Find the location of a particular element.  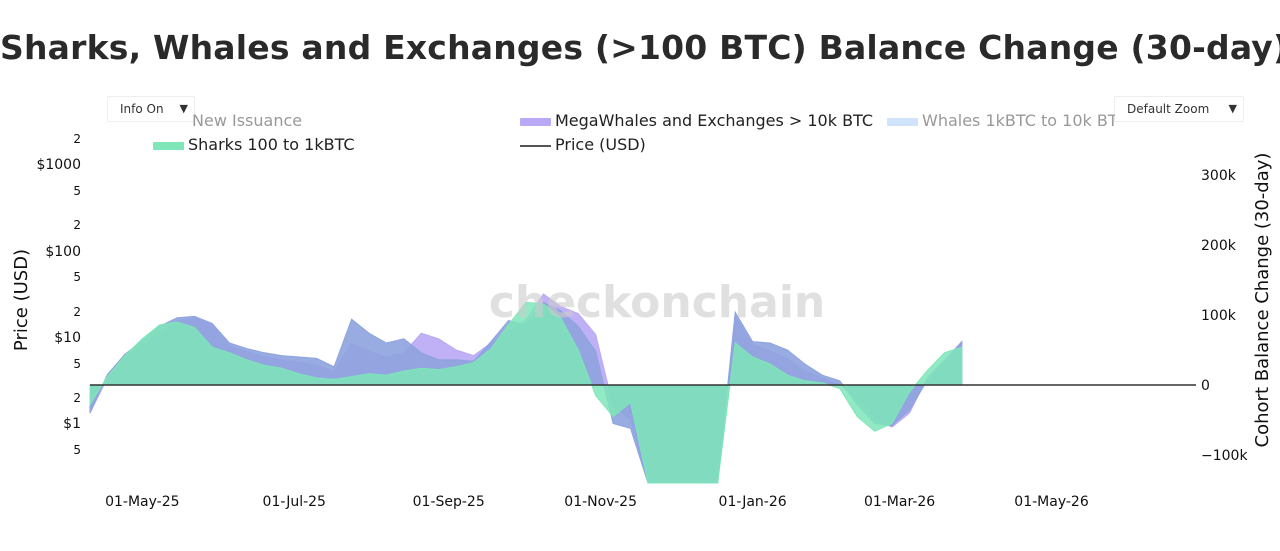

legend-label-megawhales: MegaWhales and Exchanges > 10k BTC is located at coordinates (714, 120).